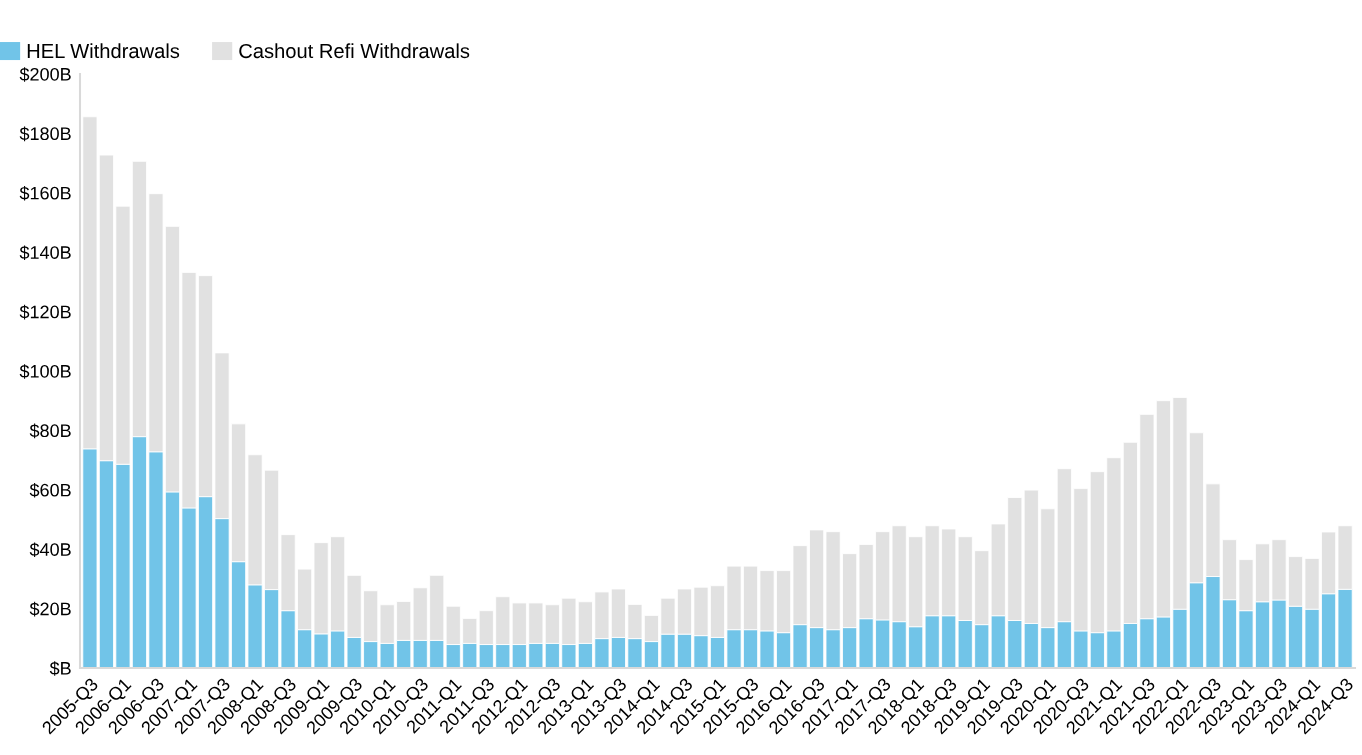  What do you see at coordinates (50, 609) in the screenshot?
I see `y-tick-label: $20B` at bounding box center [50, 609].